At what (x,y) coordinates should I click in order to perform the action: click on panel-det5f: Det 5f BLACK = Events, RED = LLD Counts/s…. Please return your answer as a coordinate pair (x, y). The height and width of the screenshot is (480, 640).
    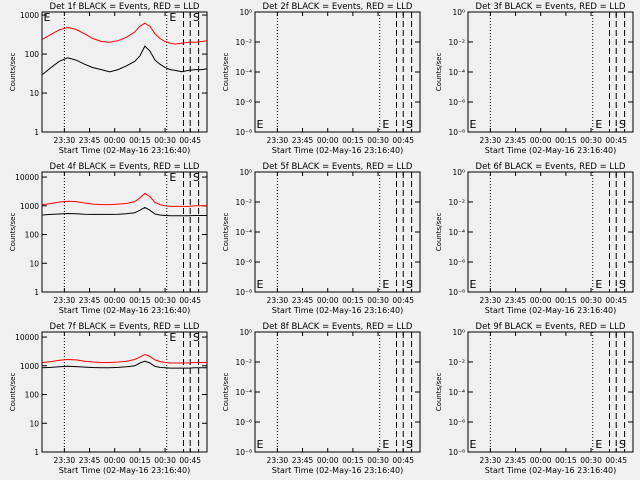
    Looking at the image, I should click on (321, 238).